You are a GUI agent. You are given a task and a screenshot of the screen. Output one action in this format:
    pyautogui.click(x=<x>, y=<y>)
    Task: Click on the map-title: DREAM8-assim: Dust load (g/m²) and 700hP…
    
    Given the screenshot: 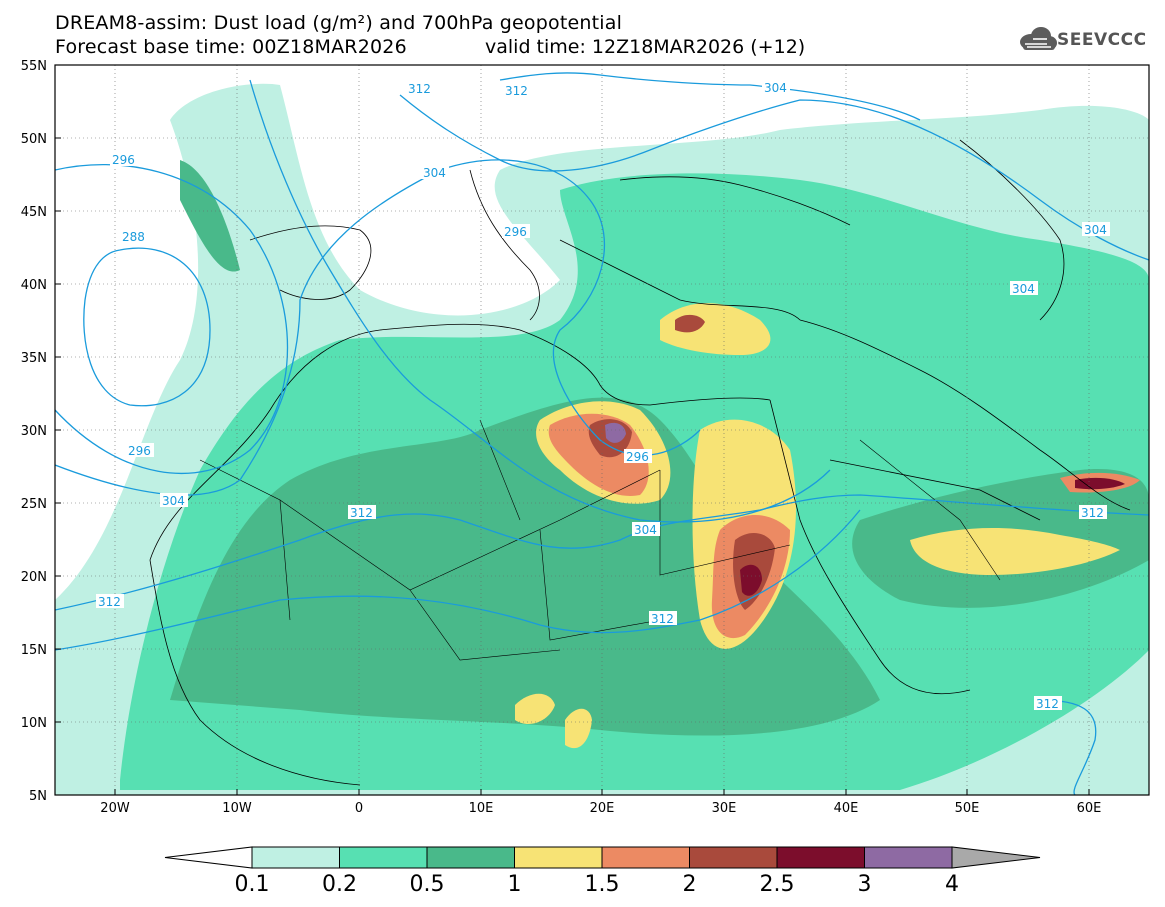 What is the action you would take?
    pyautogui.click(x=339, y=23)
    